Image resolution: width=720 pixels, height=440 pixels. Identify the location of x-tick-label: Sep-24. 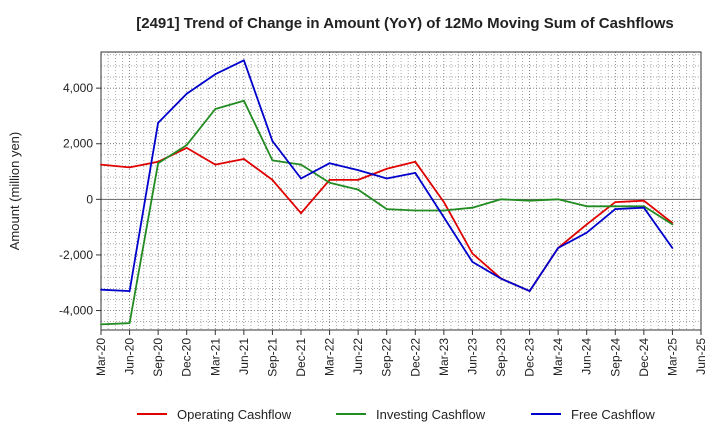
(615, 357).